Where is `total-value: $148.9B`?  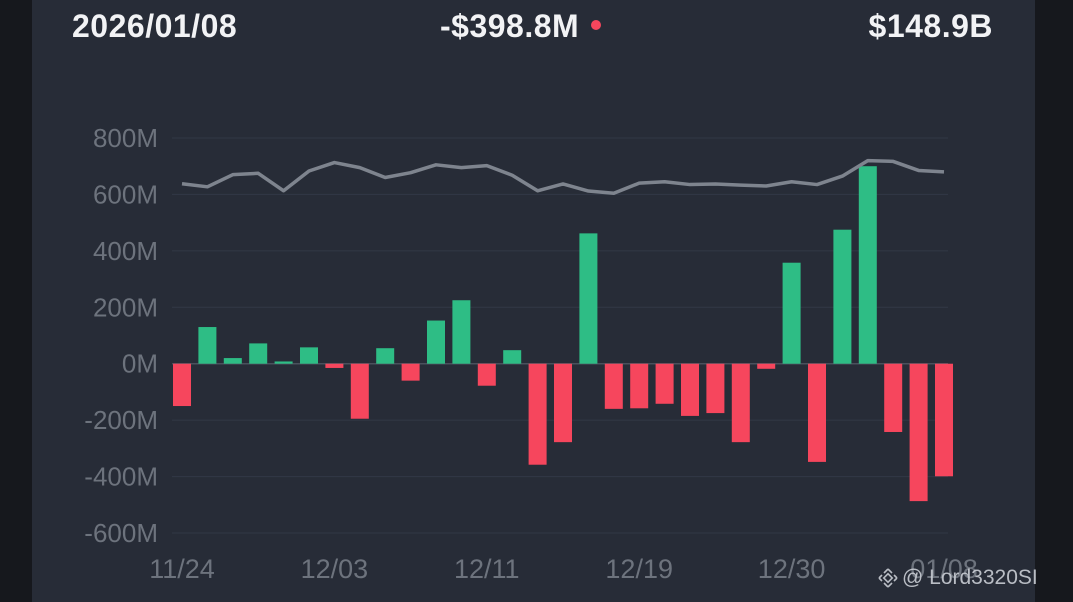
total-value: $148.9B is located at coordinates (930, 26).